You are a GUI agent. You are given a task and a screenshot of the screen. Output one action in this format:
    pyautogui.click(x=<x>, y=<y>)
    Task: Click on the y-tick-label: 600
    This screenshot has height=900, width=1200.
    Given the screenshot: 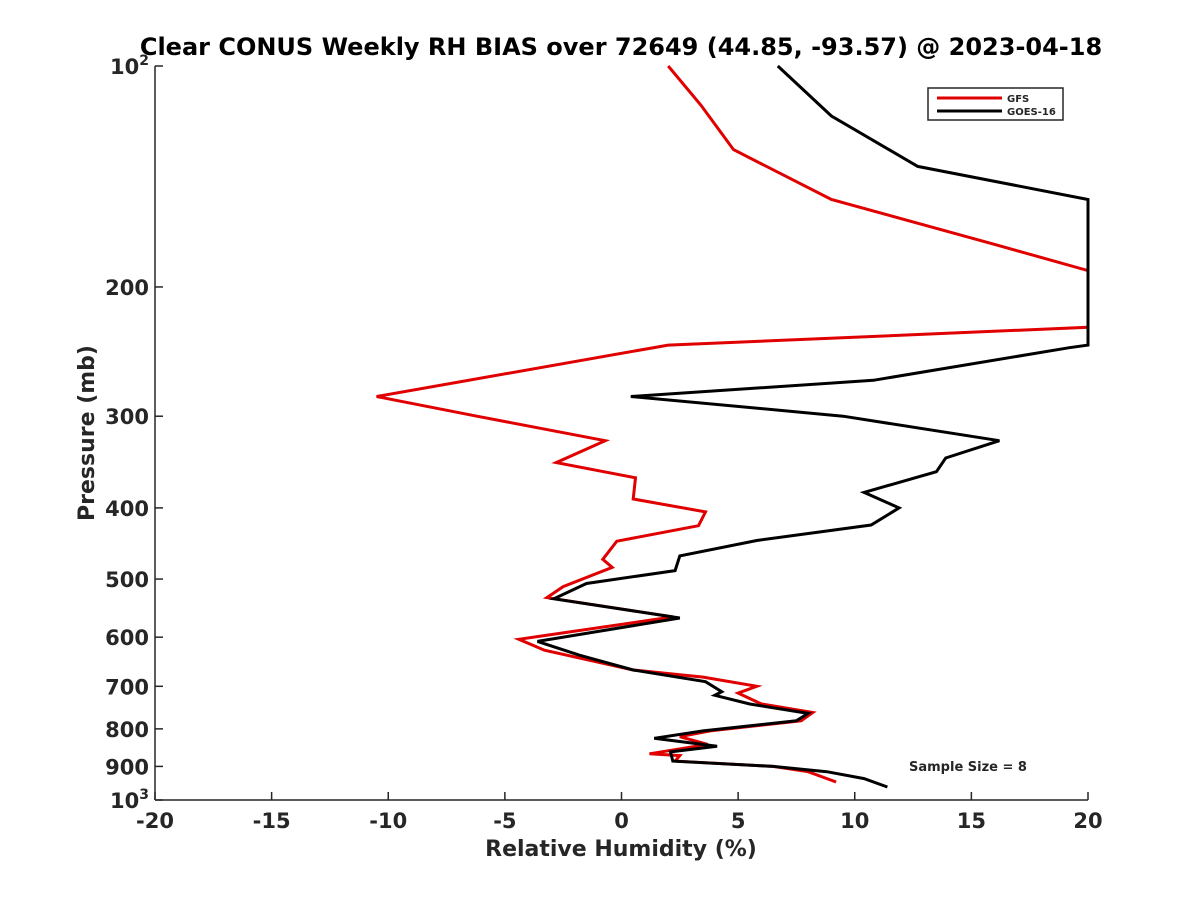 What is the action you would take?
    pyautogui.click(x=127, y=638)
    